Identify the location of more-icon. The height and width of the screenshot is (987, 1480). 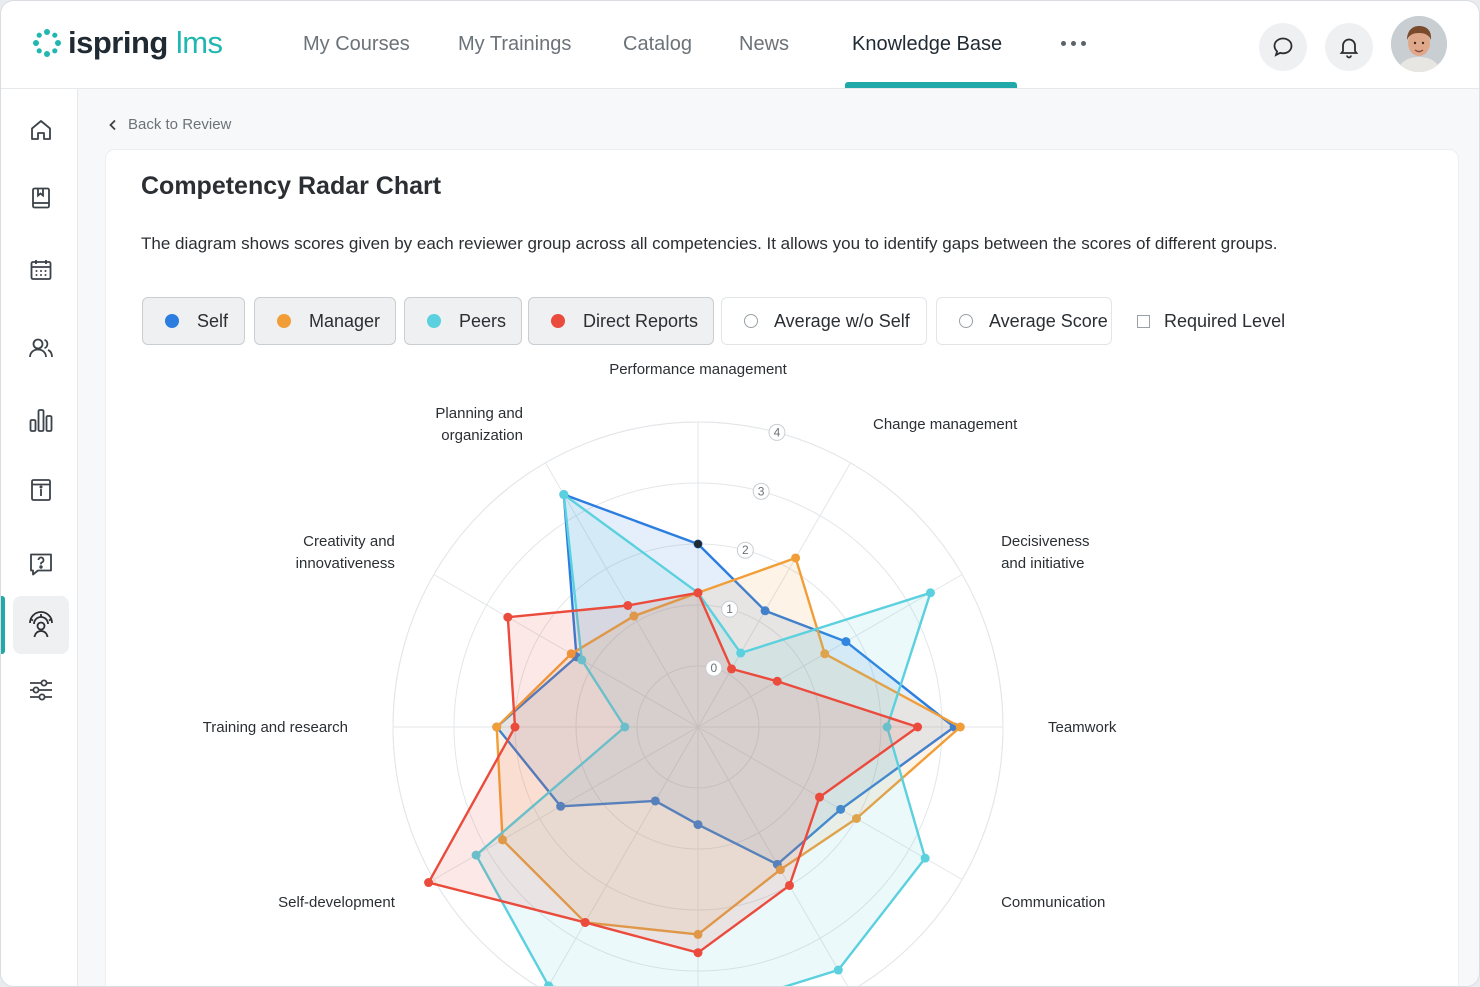
(1073, 43).